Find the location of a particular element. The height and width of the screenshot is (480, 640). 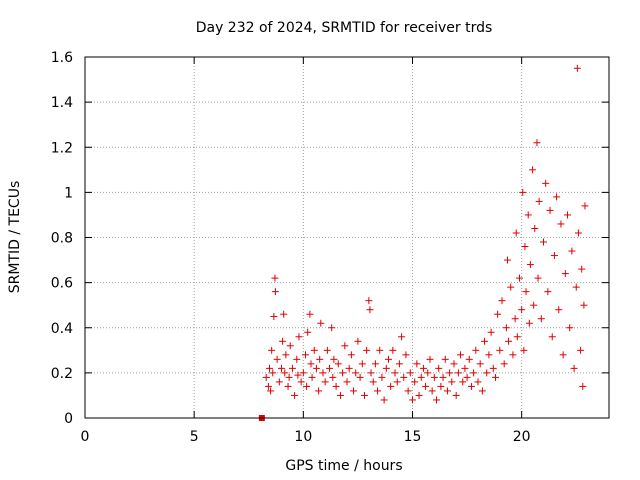

x-tick-label: 20 is located at coordinates (522, 437).